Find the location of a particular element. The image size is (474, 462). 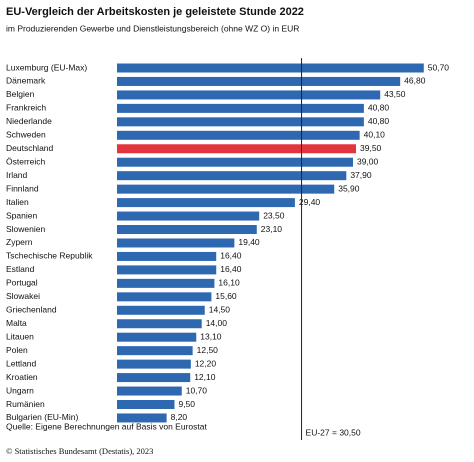

category-label: Ungarn is located at coordinates (20, 390).